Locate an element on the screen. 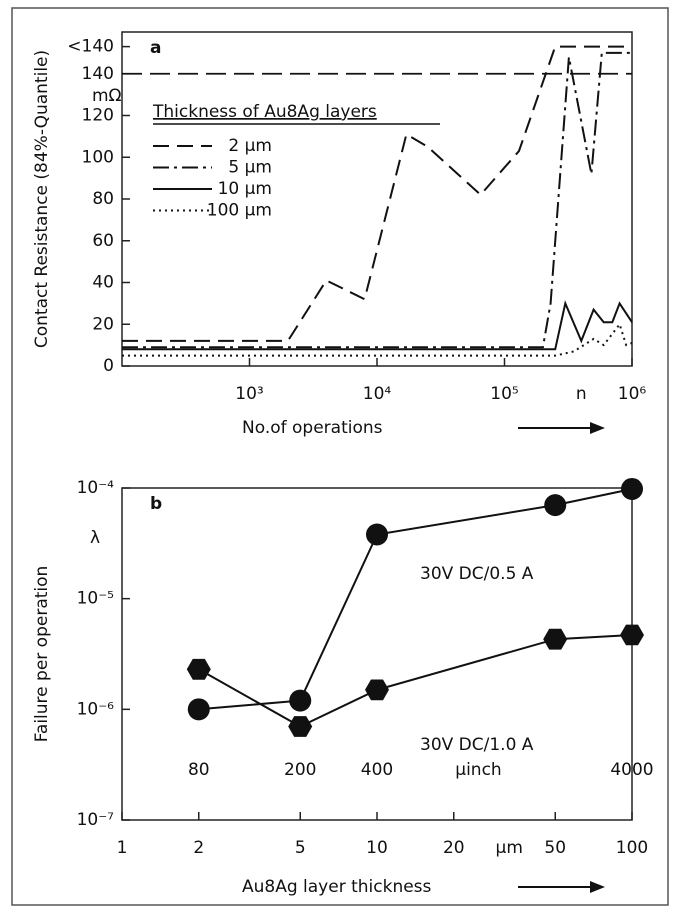 The height and width of the screenshot is (915, 680). x-tick-label: 5 is located at coordinates (300, 848).